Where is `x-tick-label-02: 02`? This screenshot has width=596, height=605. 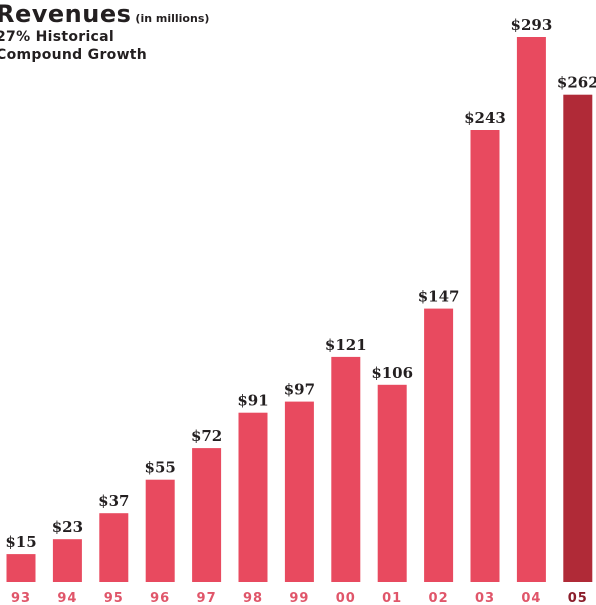 x-tick-label-02: 02 is located at coordinates (439, 598).